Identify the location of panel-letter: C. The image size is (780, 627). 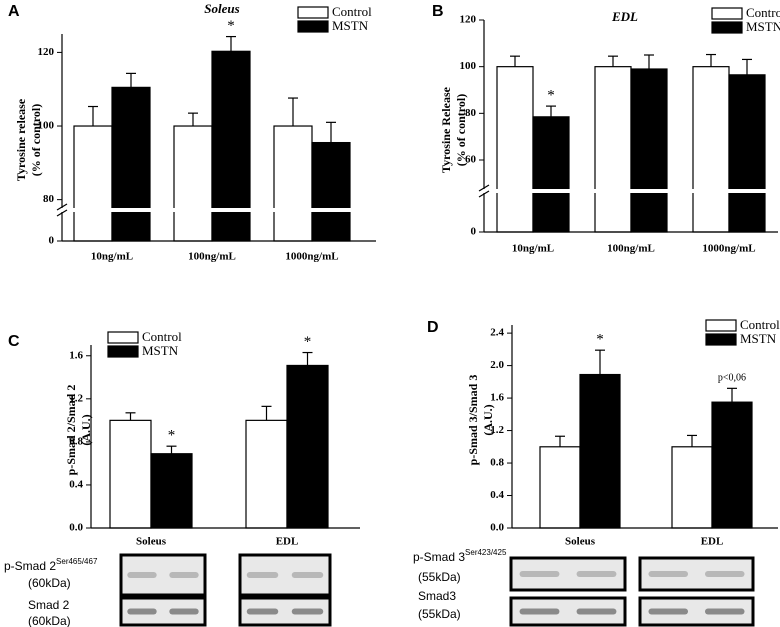
(14, 341).